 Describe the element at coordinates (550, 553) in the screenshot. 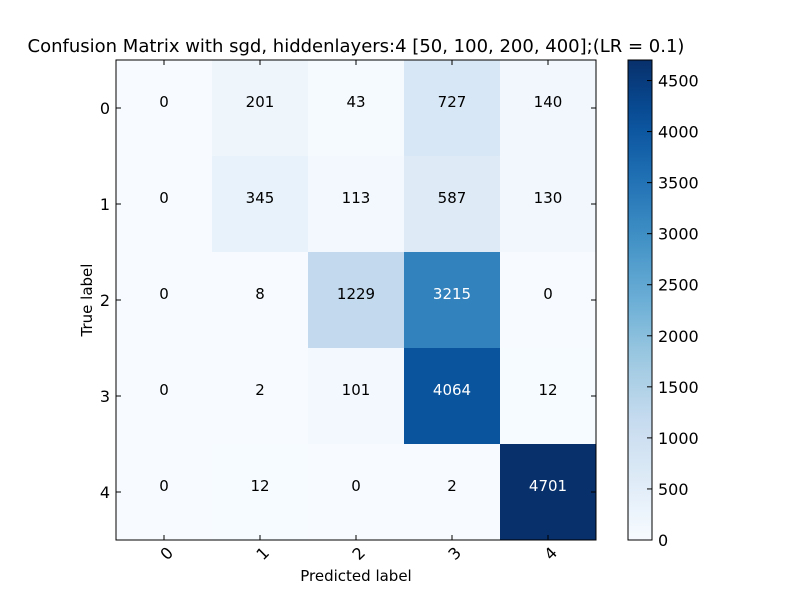

I see `x-tick-label: 4` at that location.